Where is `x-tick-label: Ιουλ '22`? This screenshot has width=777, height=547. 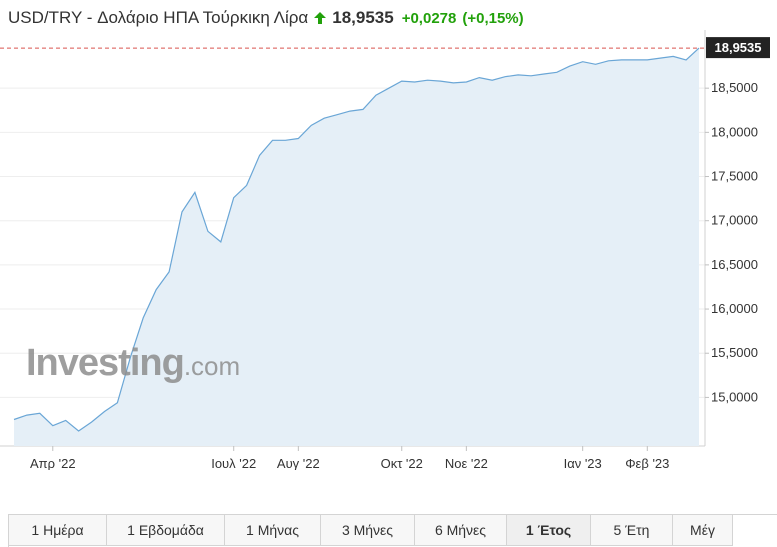
x-tick-label: Ιουλ '22 is located at coordinates (233, 463).